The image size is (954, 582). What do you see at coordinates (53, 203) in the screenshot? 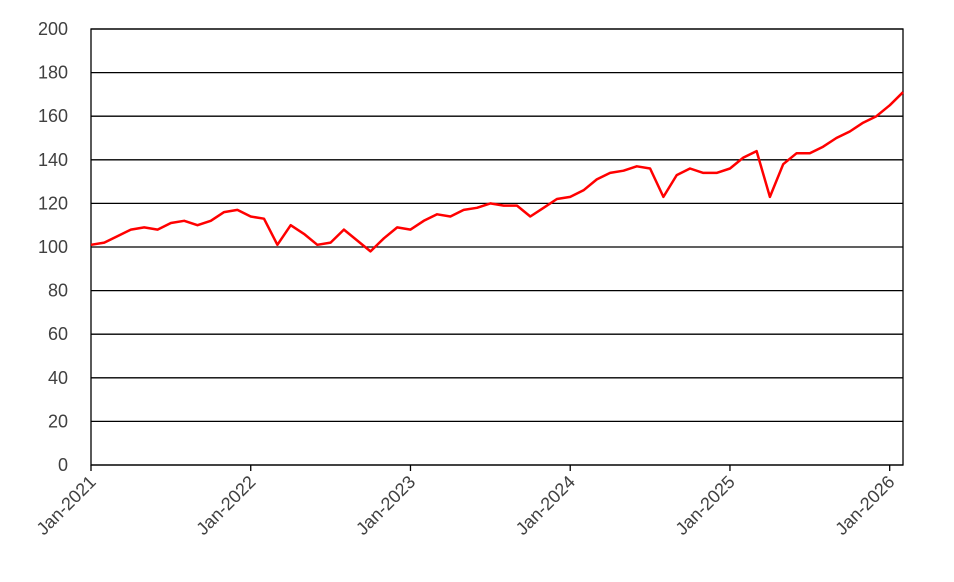
I see `y-tick-label: 120` at bounding box center [53, 203].